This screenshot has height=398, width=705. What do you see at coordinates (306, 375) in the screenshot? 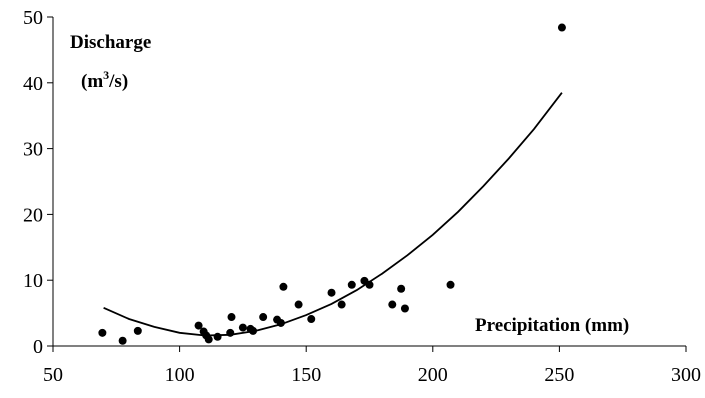
I see `x-tick-label: 150` at bounding box center [306, 375].